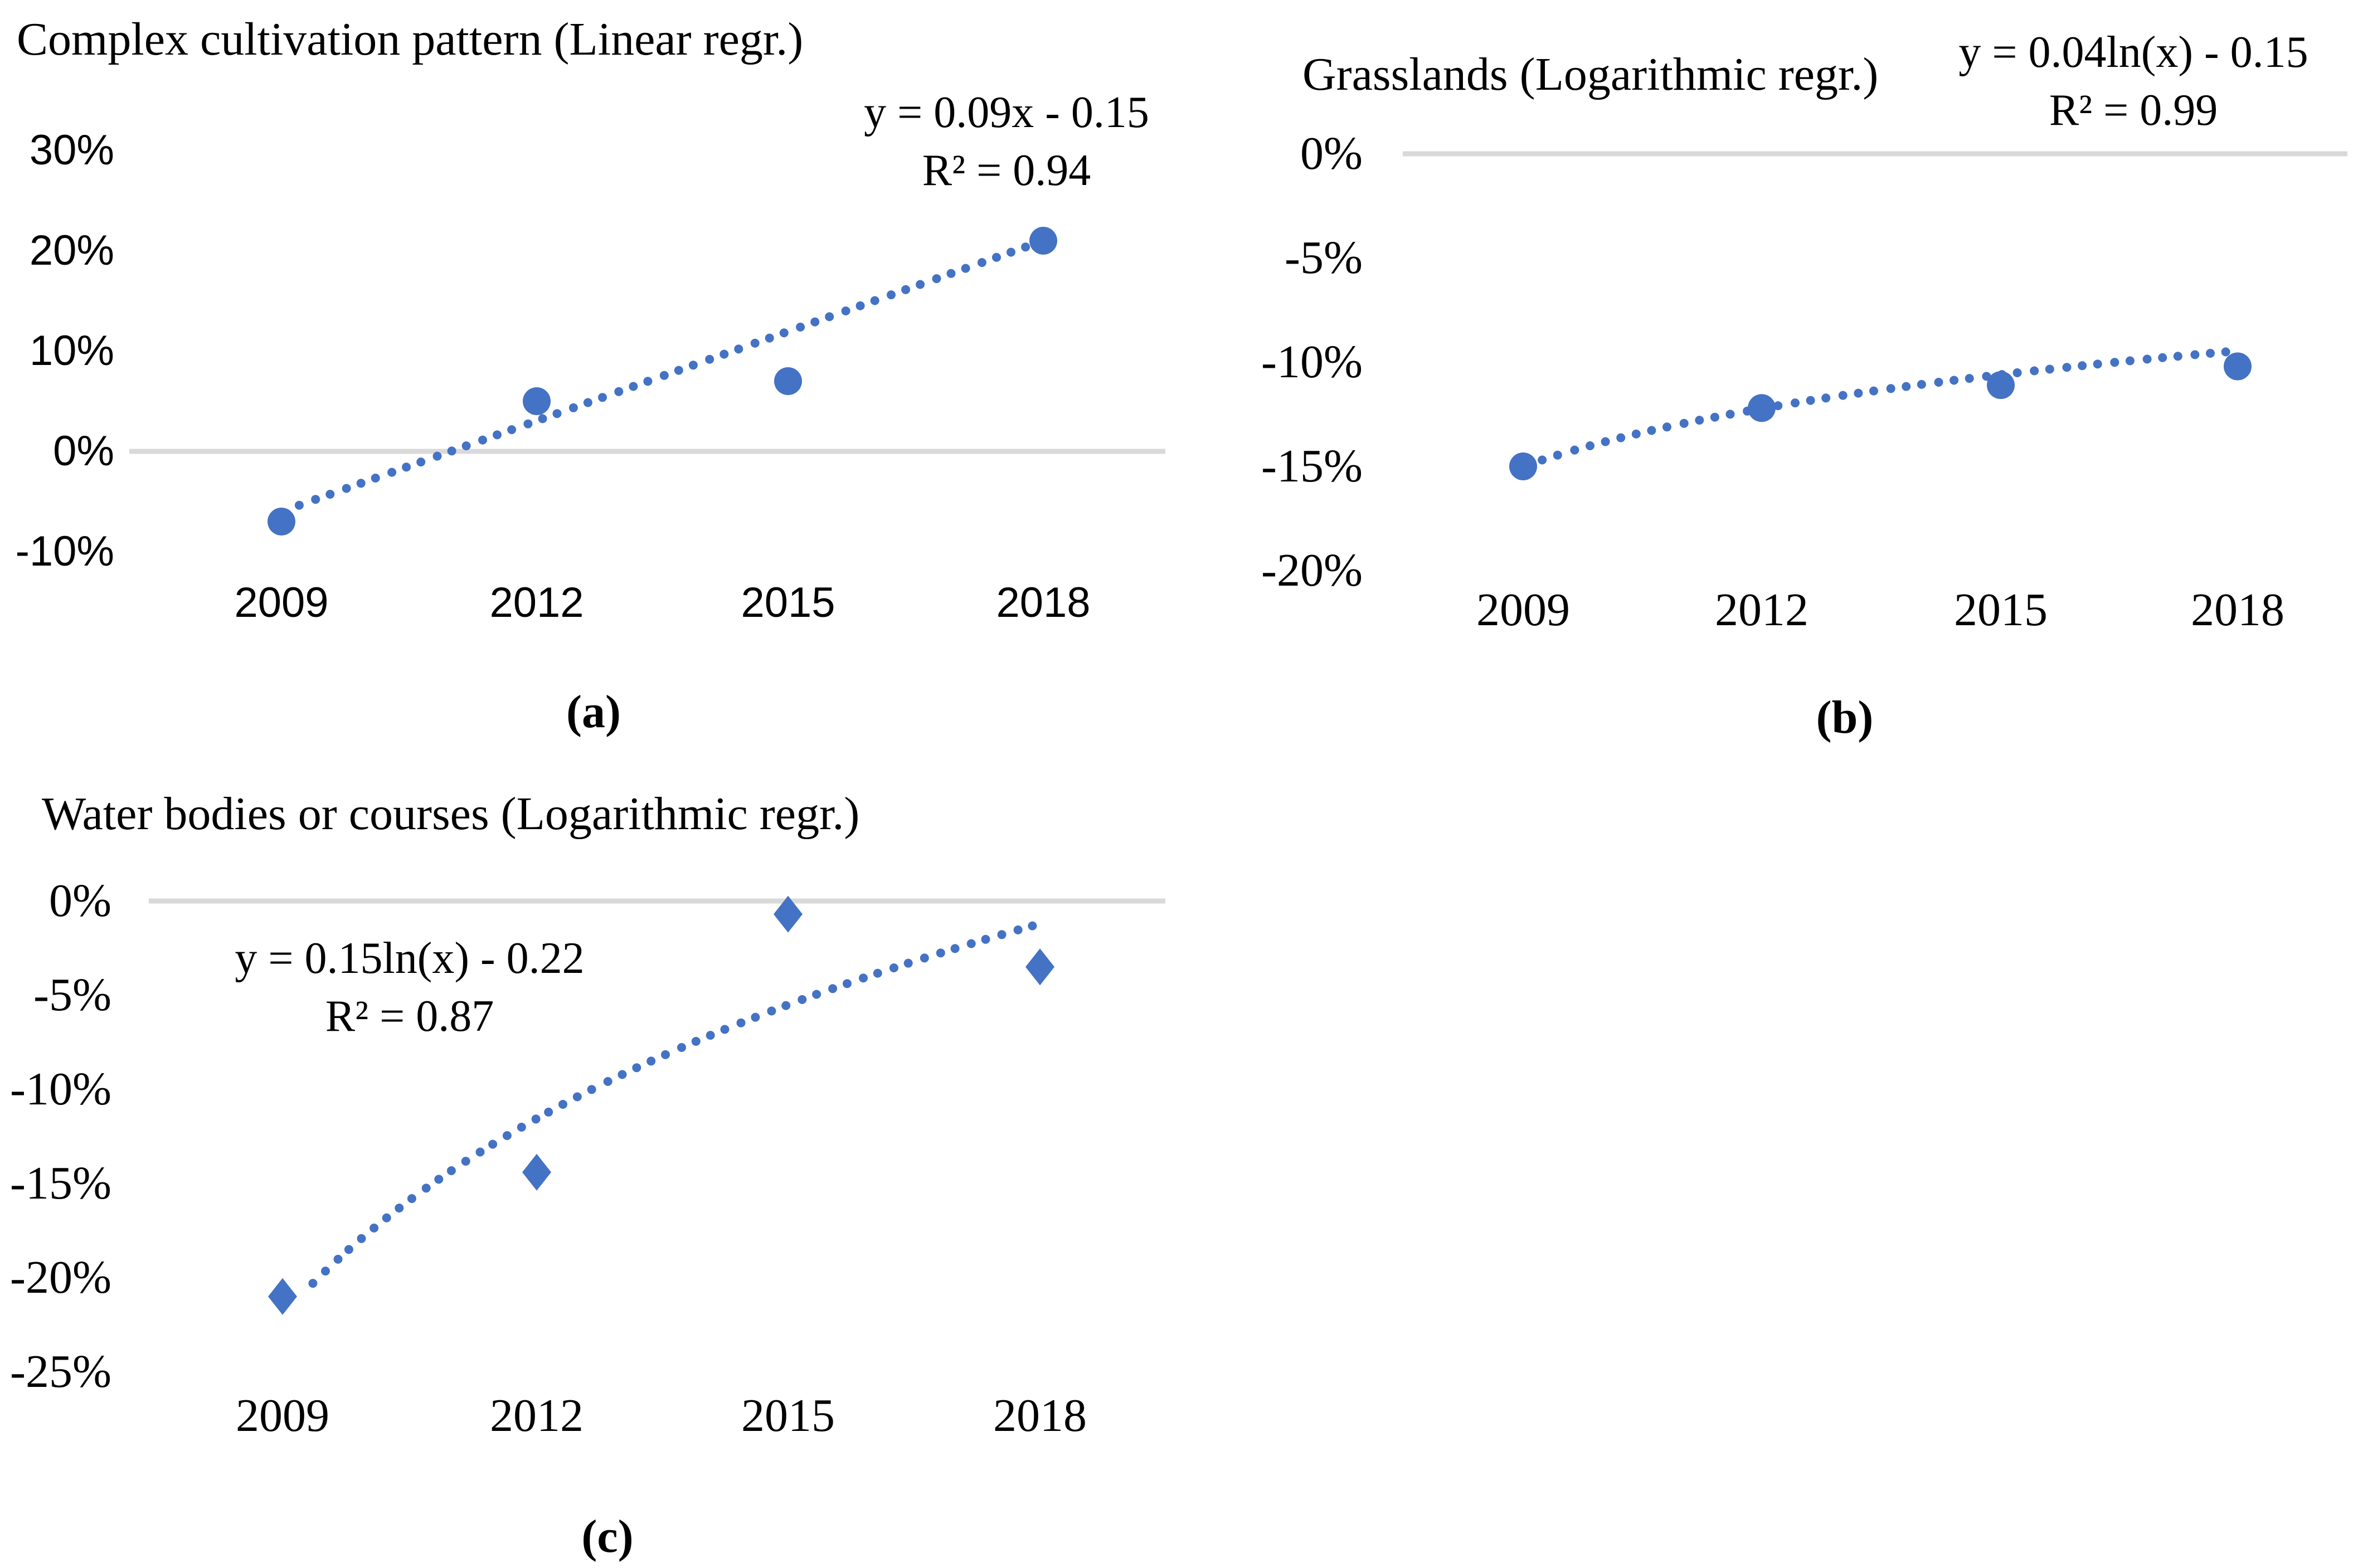 The width and height of the screenshot is (2353, 1568). What do you see at coordinates (537, 1416) in the screenshot?
I see `x-axis-tick-label: 2012` at bounding box center [537, 1416].